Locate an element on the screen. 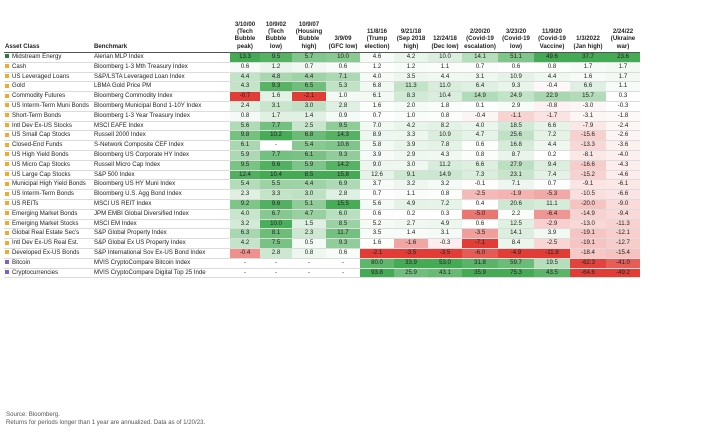 The image size is (722, 435). return-cell: 0.2 is located at coordinates (411, 214).